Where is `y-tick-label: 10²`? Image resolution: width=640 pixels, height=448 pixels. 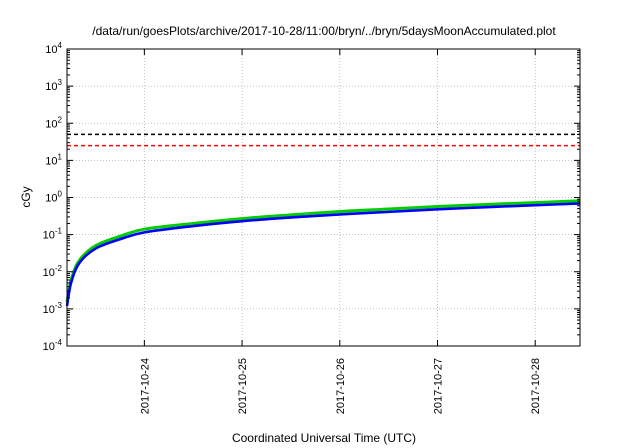 y-tick-label: 10² is located at coordinates (53, 122).